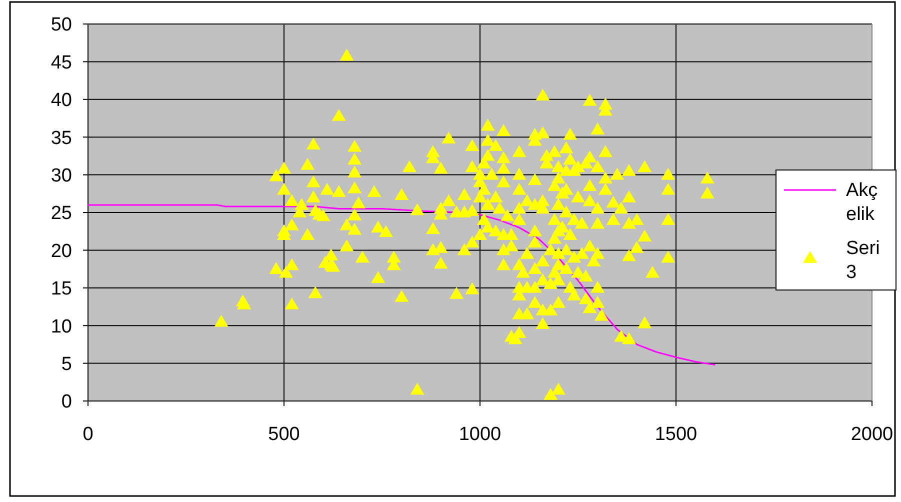  I want to click on y-tick-label: 15, so click(61, 289).